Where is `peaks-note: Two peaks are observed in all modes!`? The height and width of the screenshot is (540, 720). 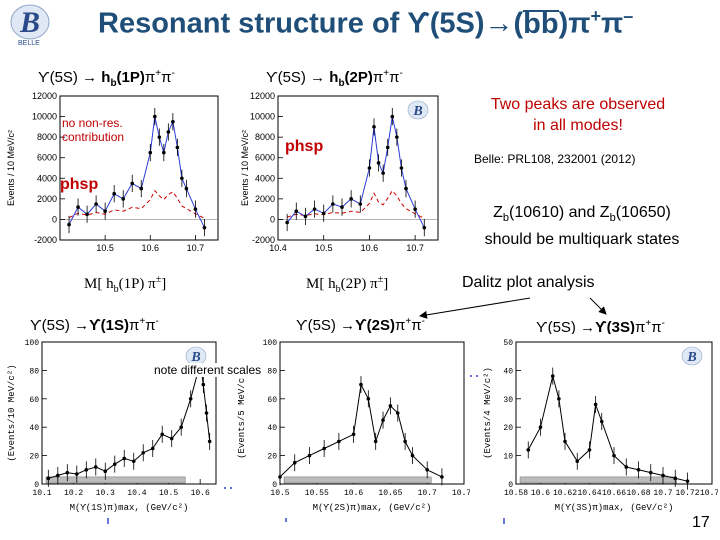 peaks-note: Two peaks are observed in all modes! is located at coordinates (578, 115).